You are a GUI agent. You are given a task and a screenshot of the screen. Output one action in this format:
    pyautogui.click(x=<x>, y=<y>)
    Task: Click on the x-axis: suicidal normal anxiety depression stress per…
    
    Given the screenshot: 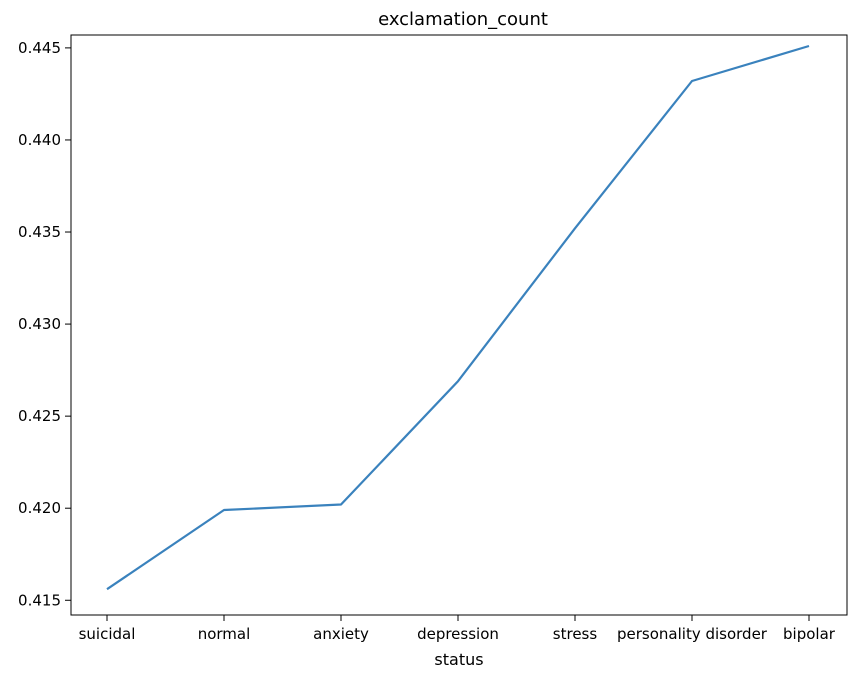 What is the action you would take?
    pyautogui.click(x=457, y=629)
    